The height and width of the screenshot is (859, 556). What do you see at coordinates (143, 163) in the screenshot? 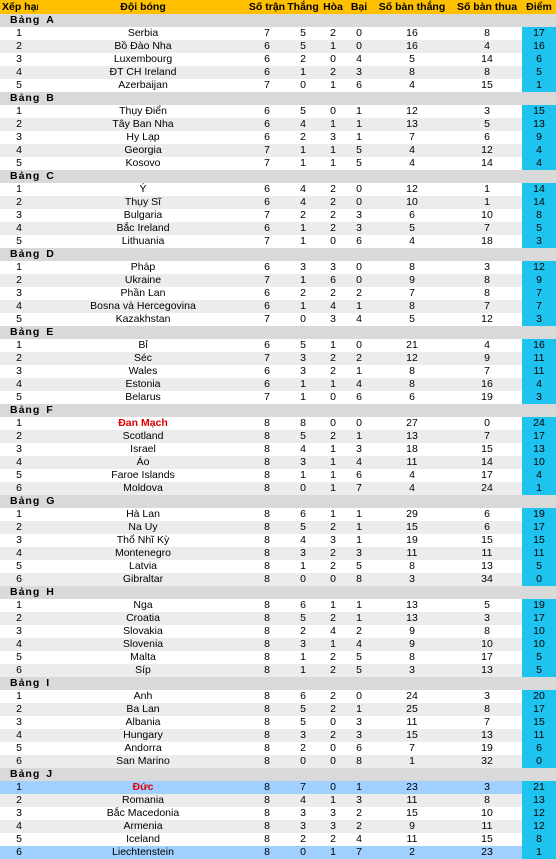
I see `team-name: Kosovo` at bounding box center [143, 163].